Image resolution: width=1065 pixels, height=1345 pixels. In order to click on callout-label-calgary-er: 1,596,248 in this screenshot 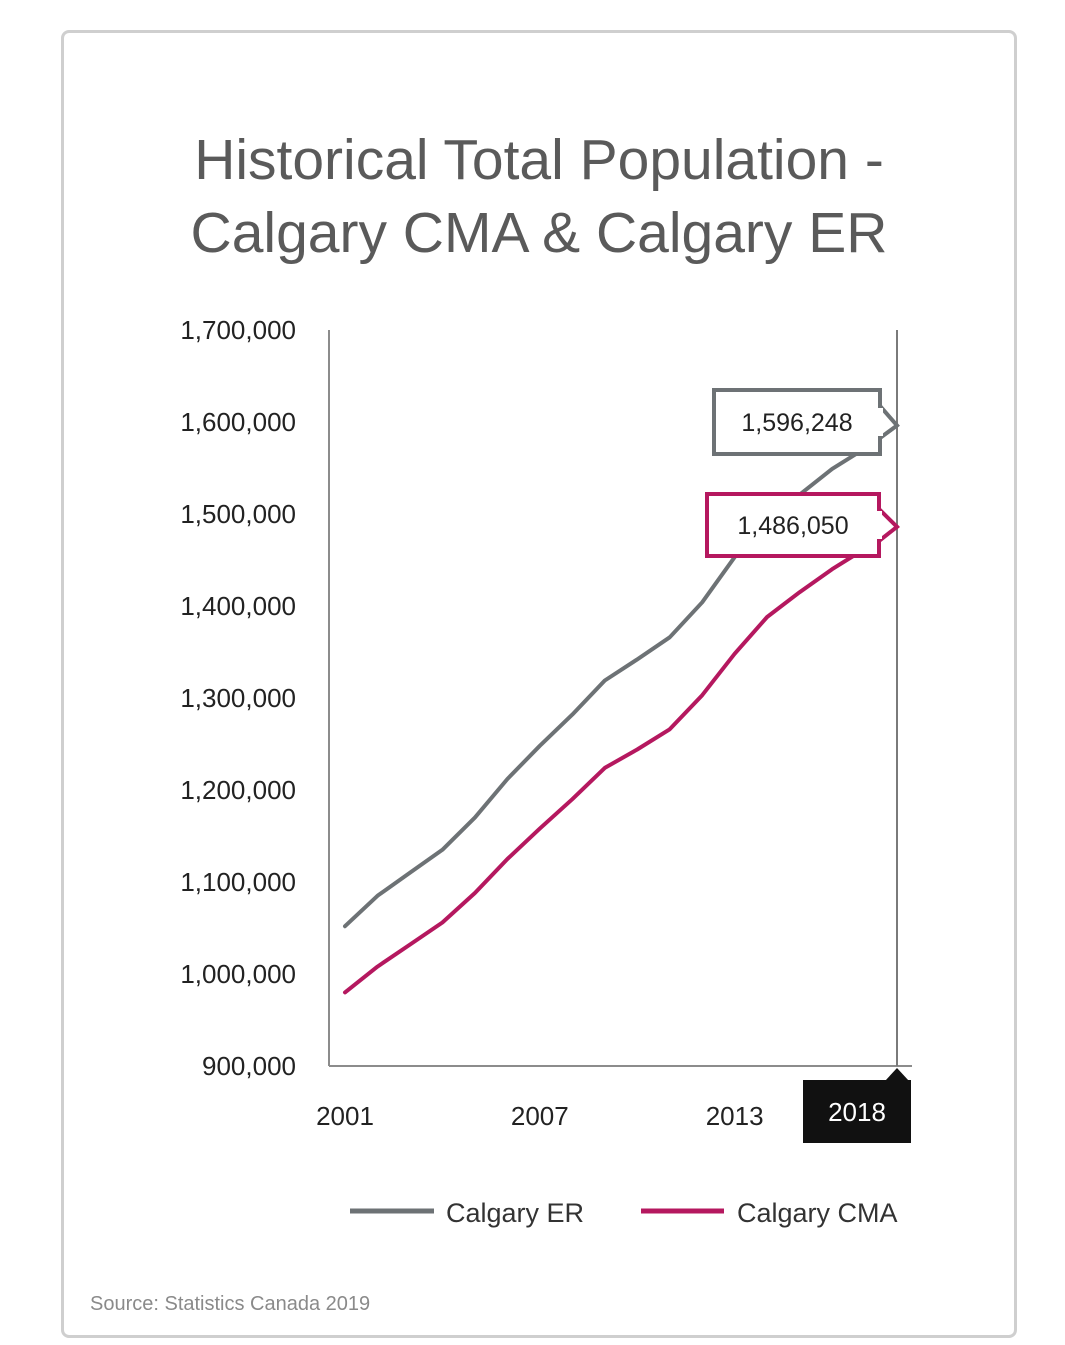, I will do `click(796, 423)`.